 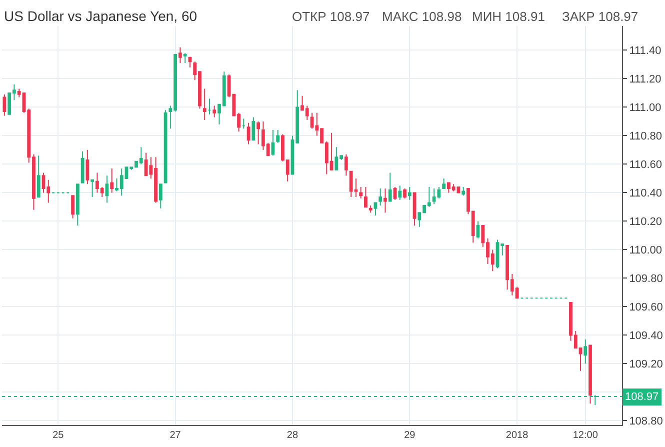 I want to click on text: ЗАКР 108.97, so click(x=600, y=16).